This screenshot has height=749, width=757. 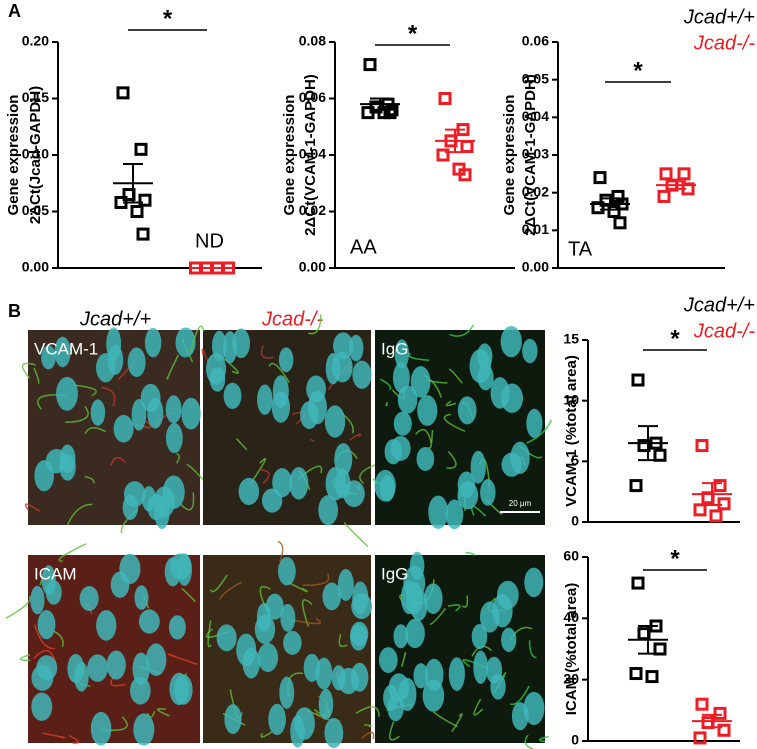 What do you see at coordinates (312, 97) in the screenshot?
I see `y-tick-label: 0.06` at bounding box center [312, 97].